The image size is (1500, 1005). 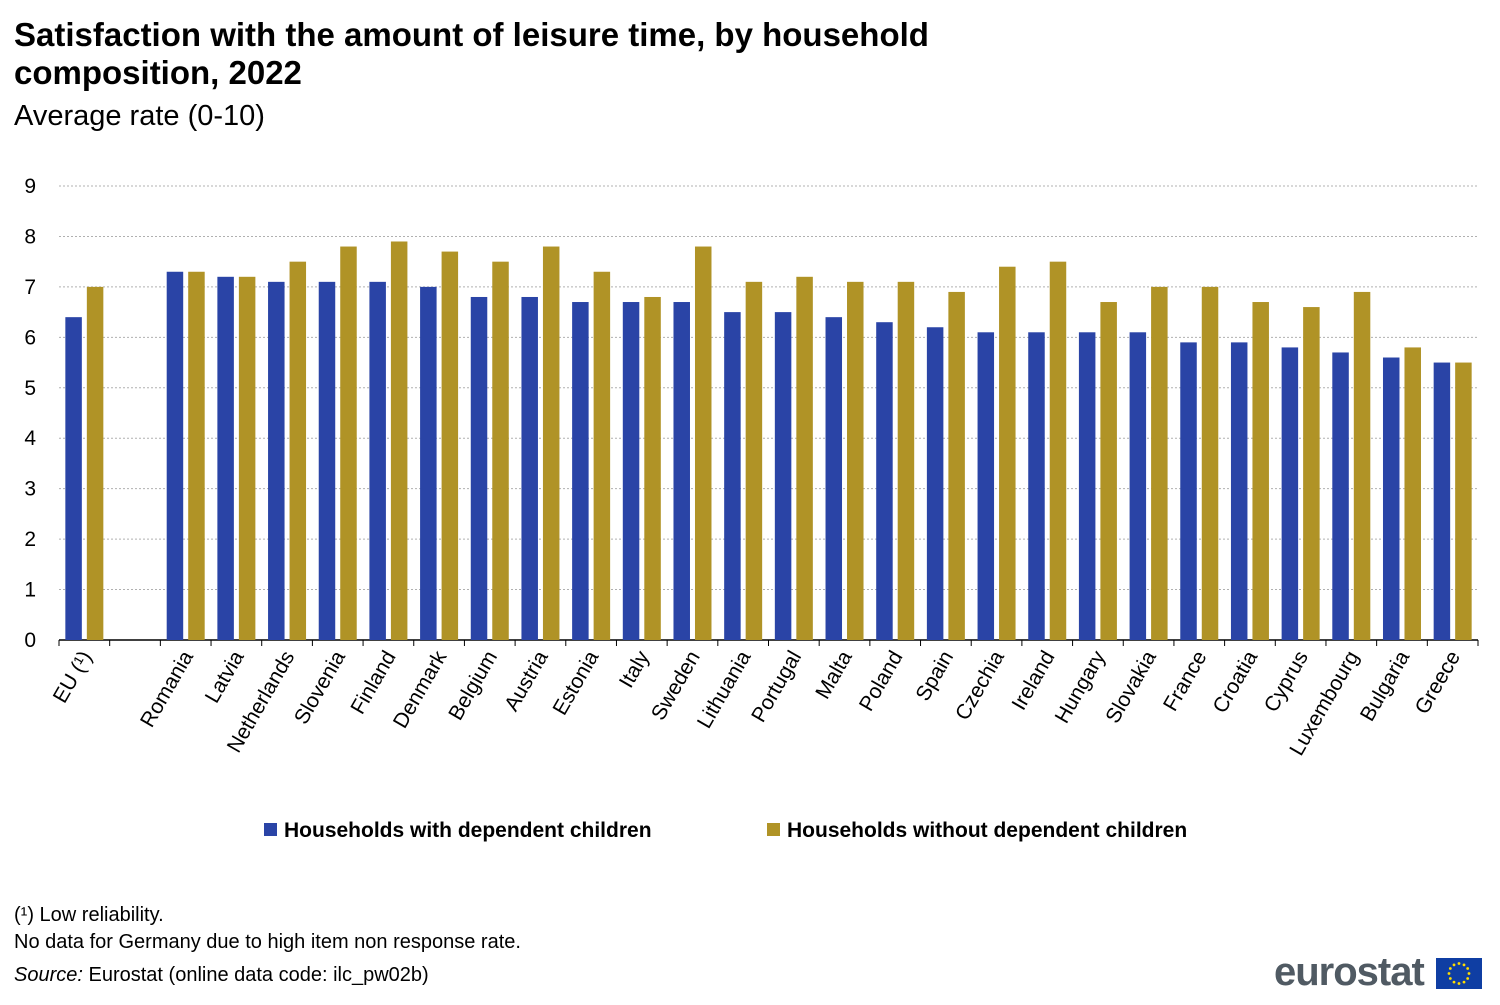 I want to click on bar-with-children-slovenia, so click(x=327, y=460).